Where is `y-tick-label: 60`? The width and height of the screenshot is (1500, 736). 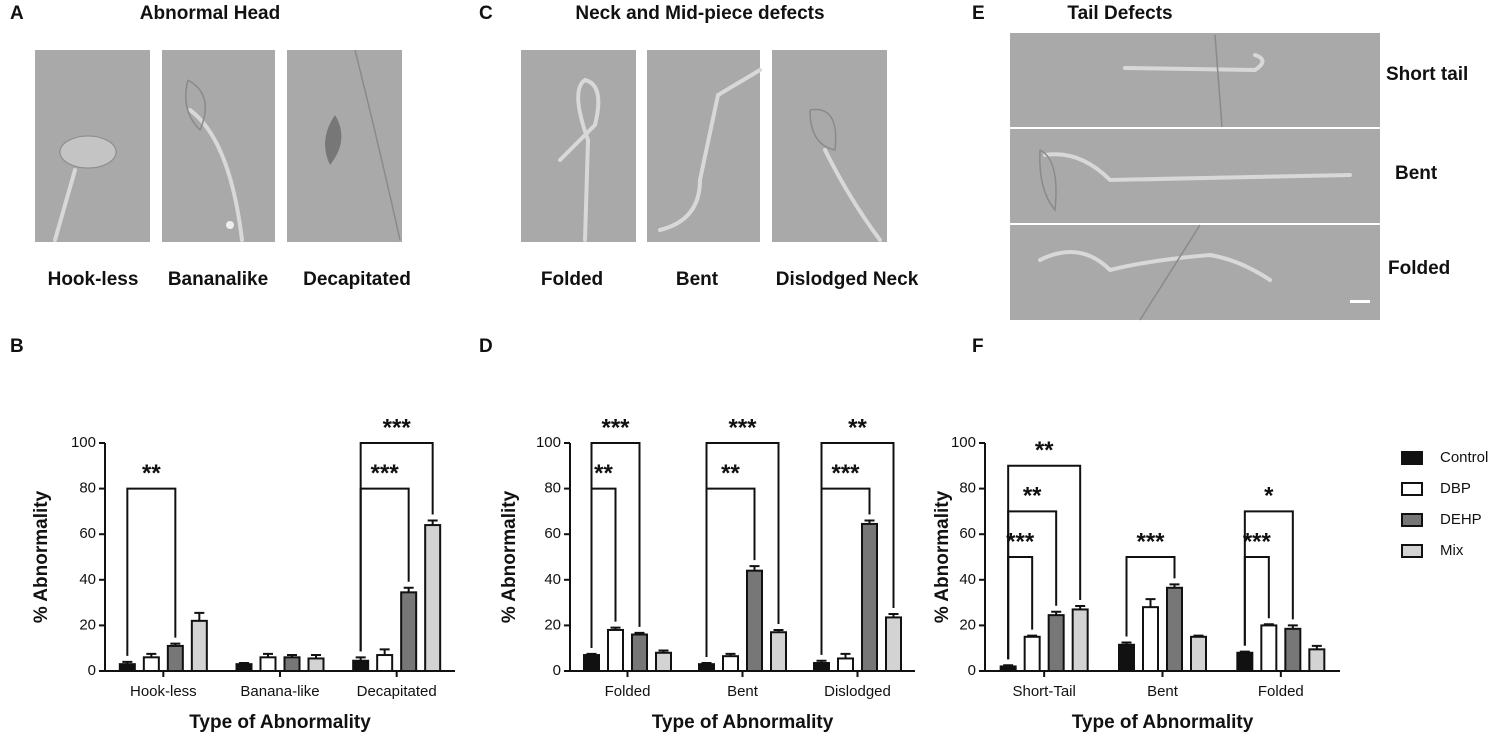 y-tick-label: 60 is located at coordinates (552, 533).